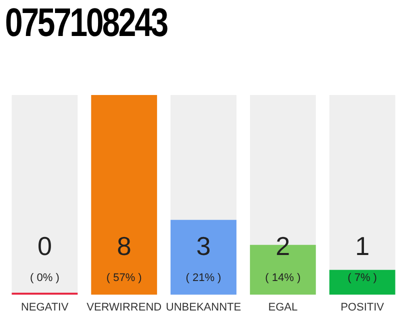 The height and width of the screenshot is (320, 410). What do you see at coordinates (44, 245) in the screenshot?
I see `data-label: 0` at bounding box center [44, 245].